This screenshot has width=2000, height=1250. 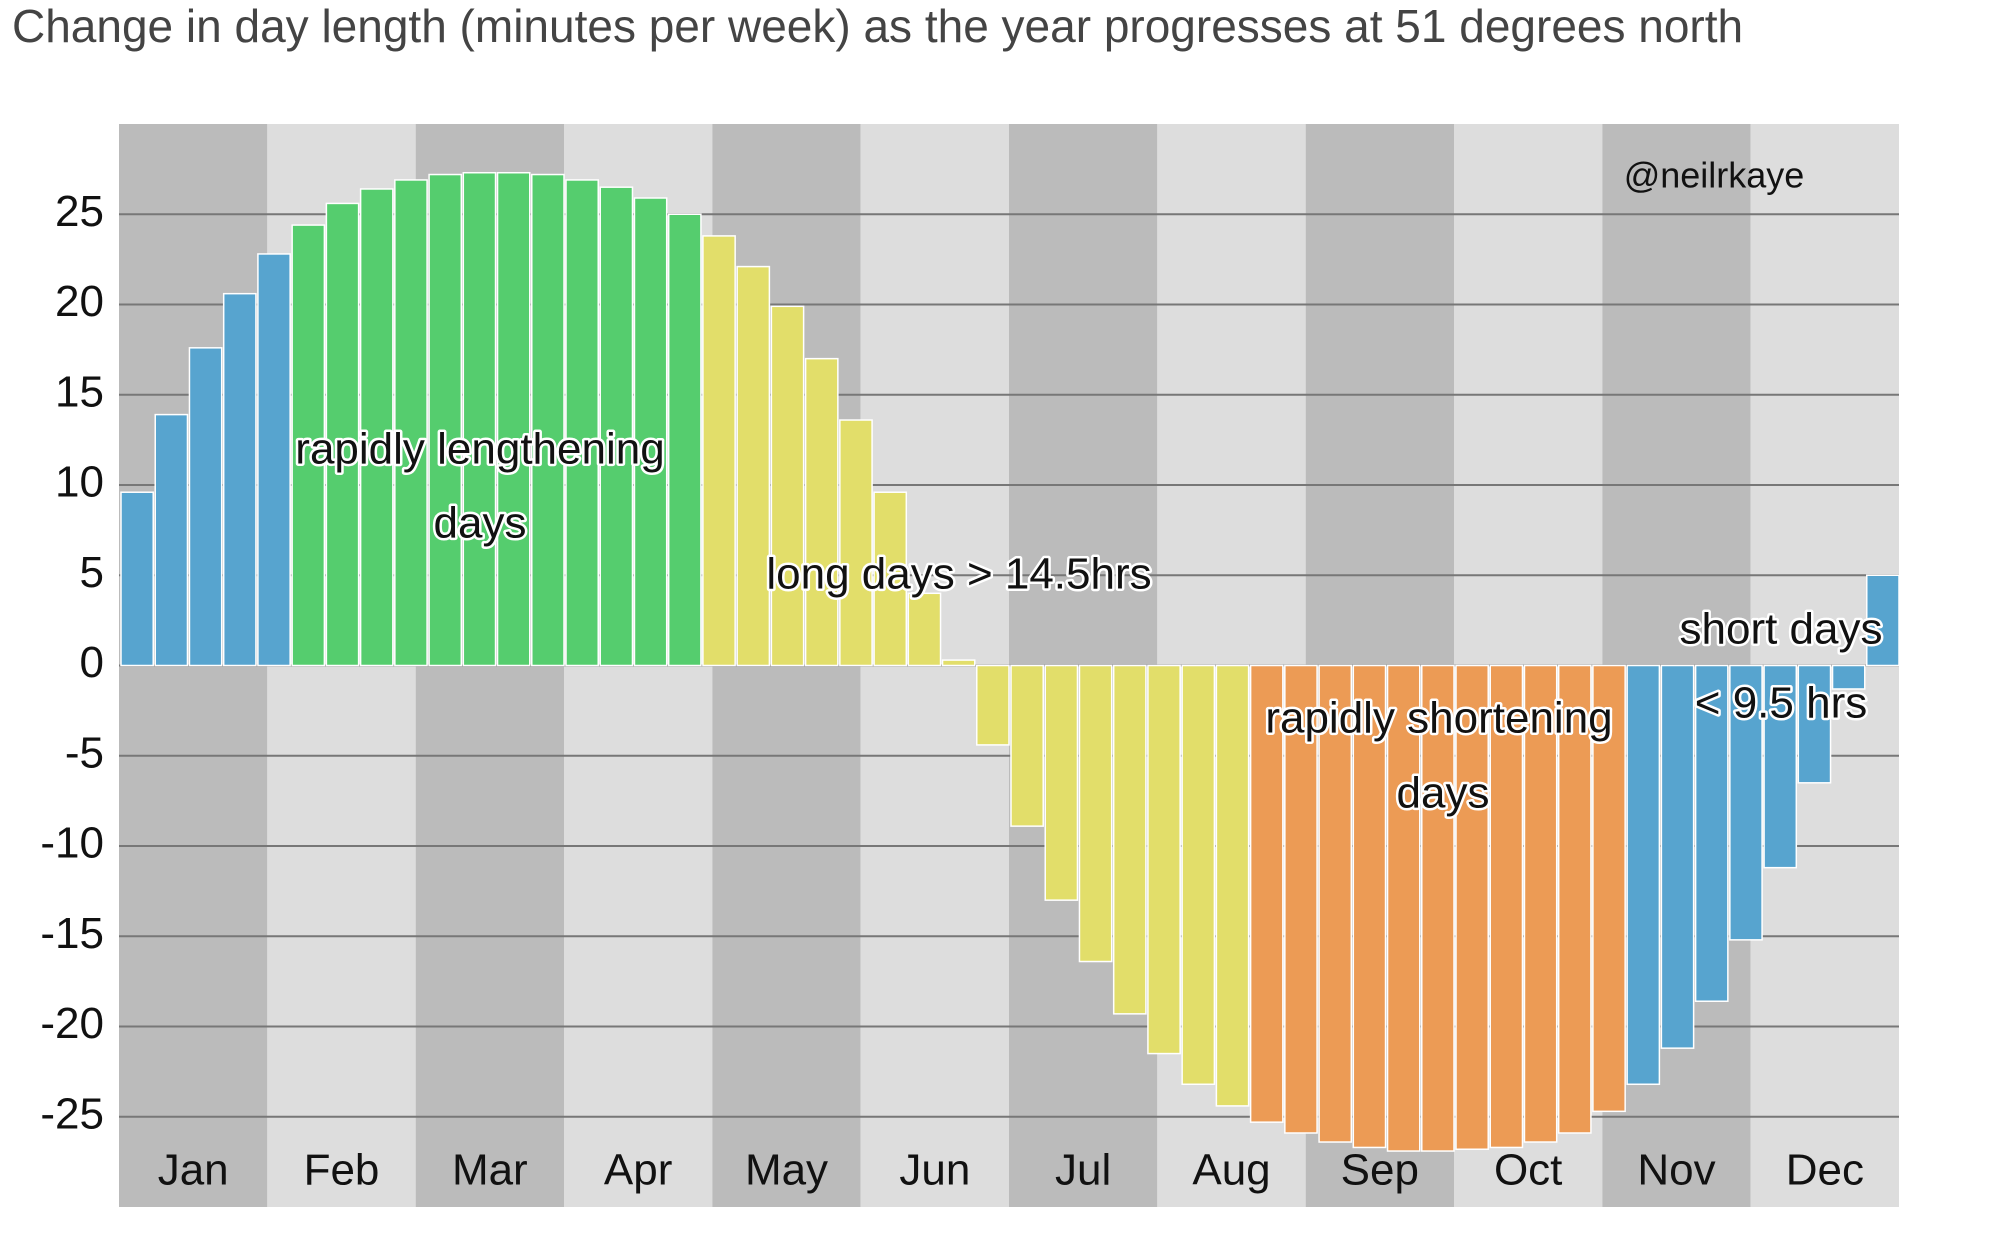 I want to click on annotation: rapidly shortening, so click(x=1438, y=718).